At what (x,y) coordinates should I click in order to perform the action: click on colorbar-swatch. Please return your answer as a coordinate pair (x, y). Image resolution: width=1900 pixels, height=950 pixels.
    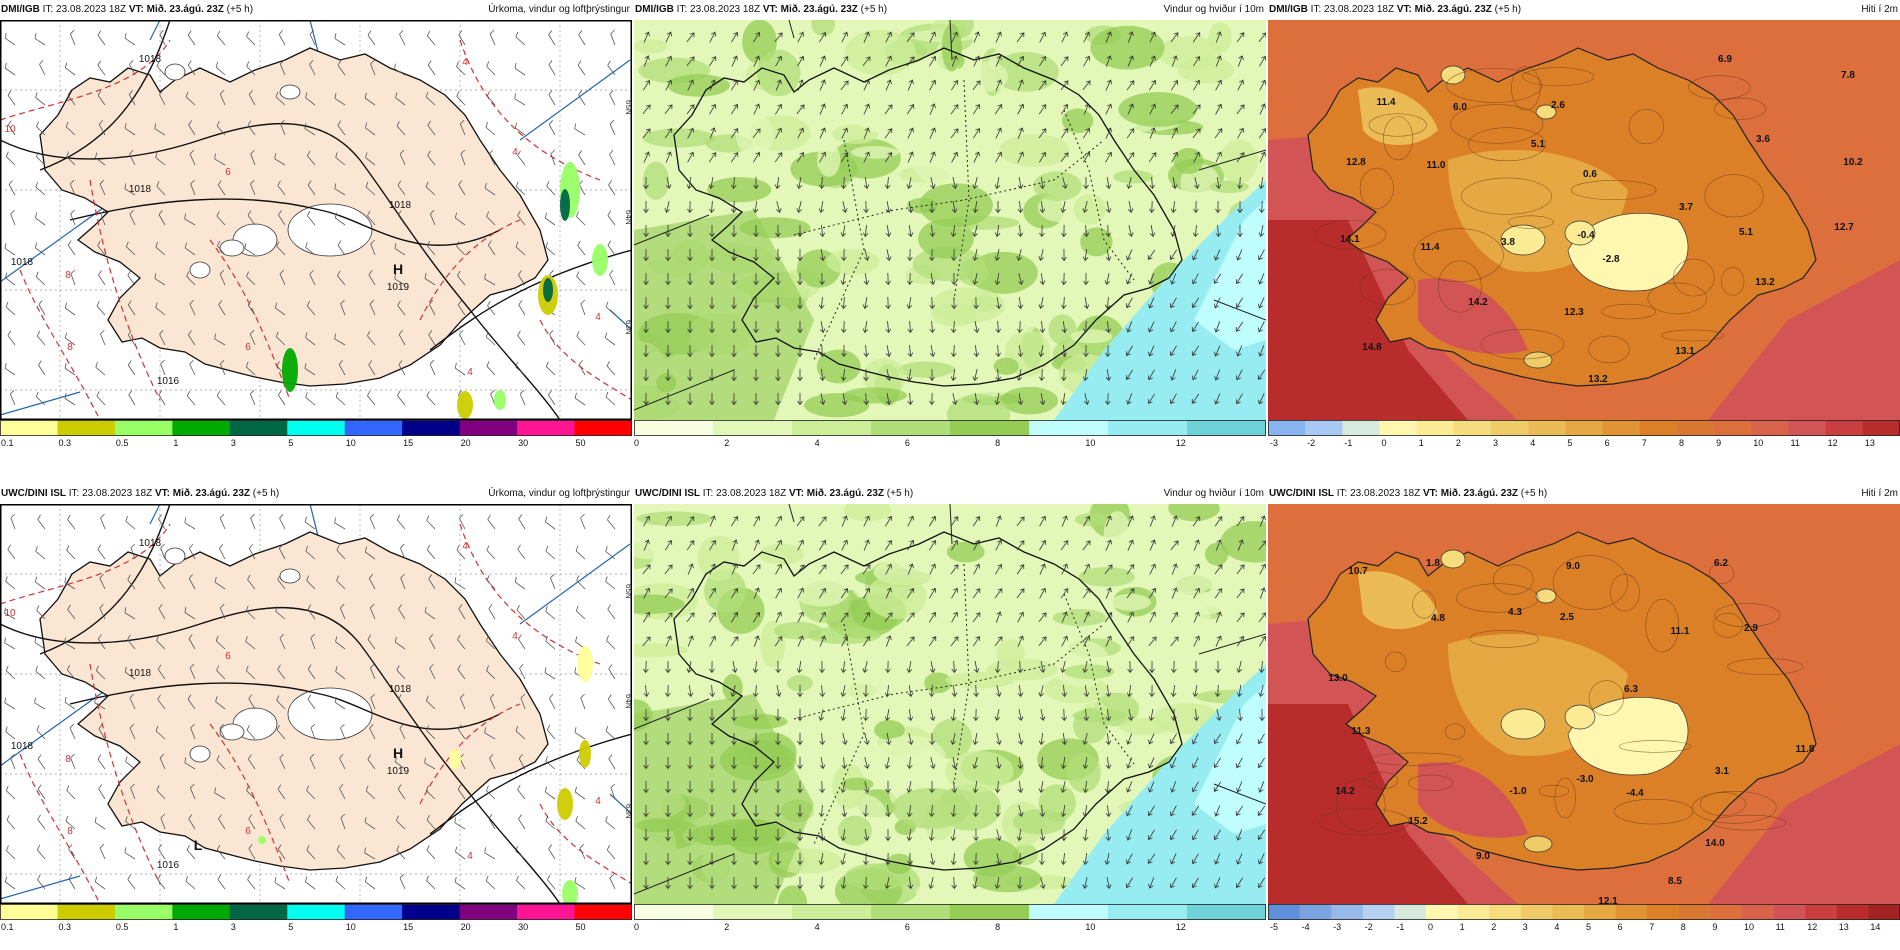
    Looking at the image, I should click on (258, 912).